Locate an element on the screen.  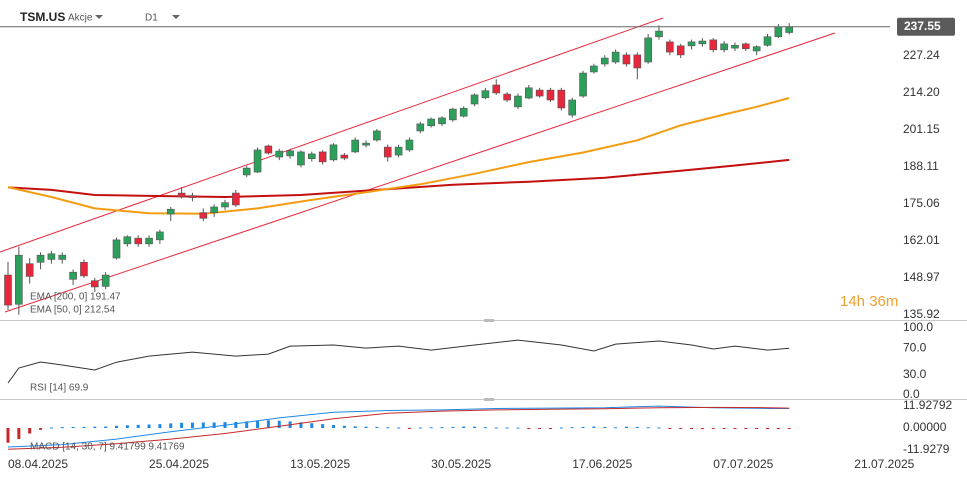
symbol: TSM.US is located at coordinates (42, 17).